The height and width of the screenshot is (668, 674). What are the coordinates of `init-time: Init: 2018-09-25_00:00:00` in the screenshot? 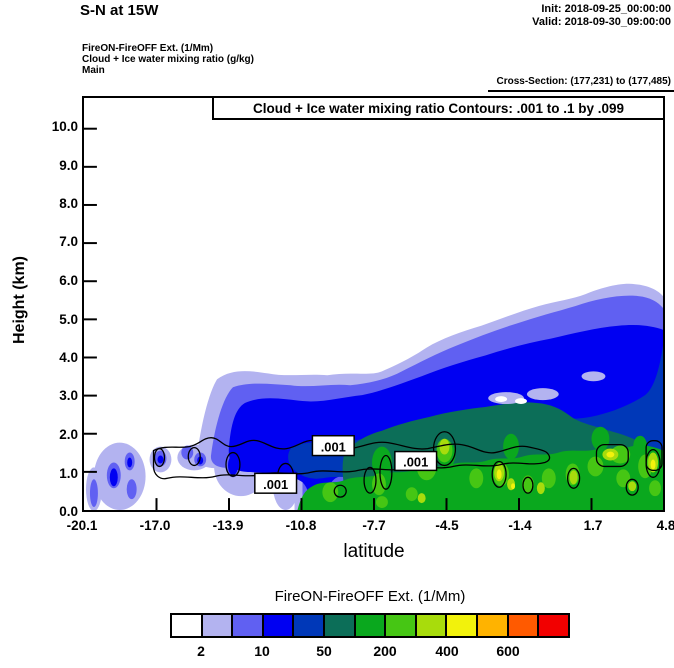 It's located at (606, 9).